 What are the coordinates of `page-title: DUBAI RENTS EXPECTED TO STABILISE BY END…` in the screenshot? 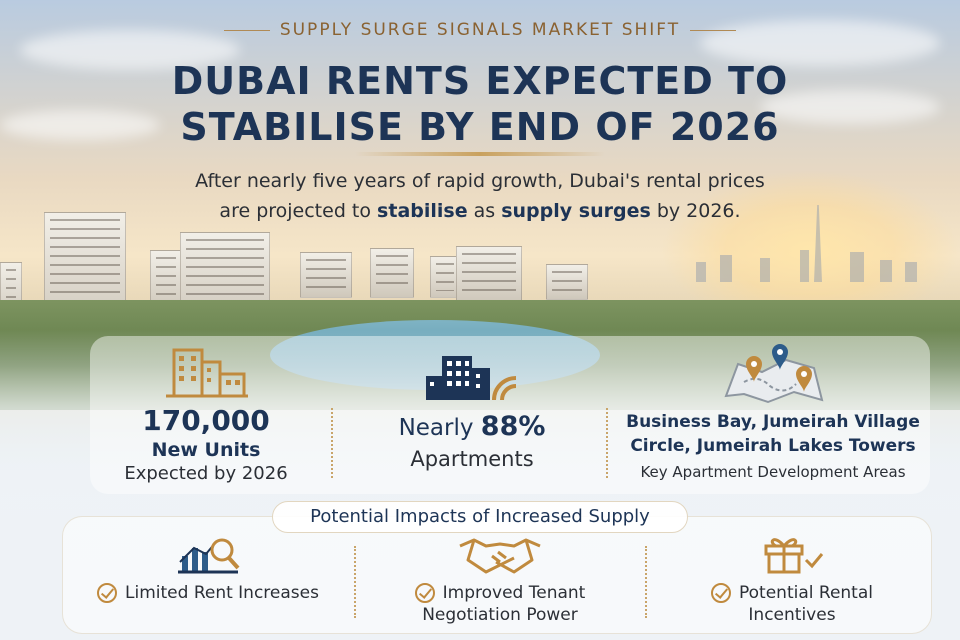 It's located at (480, 104).